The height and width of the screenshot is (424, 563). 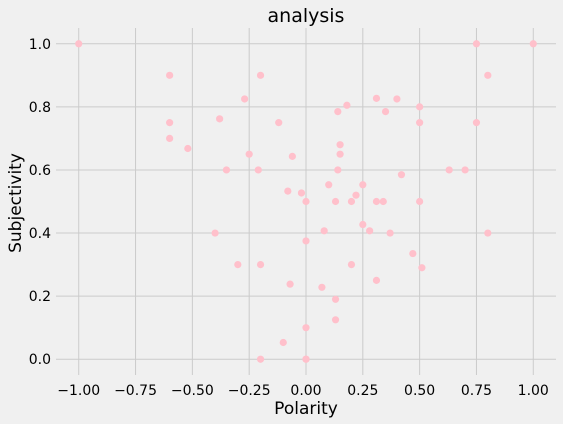 What do you see at coordinates (135, 391) in the screenshot?
I see `x-tick-label: −0.75` at bounding box center [135, 391].